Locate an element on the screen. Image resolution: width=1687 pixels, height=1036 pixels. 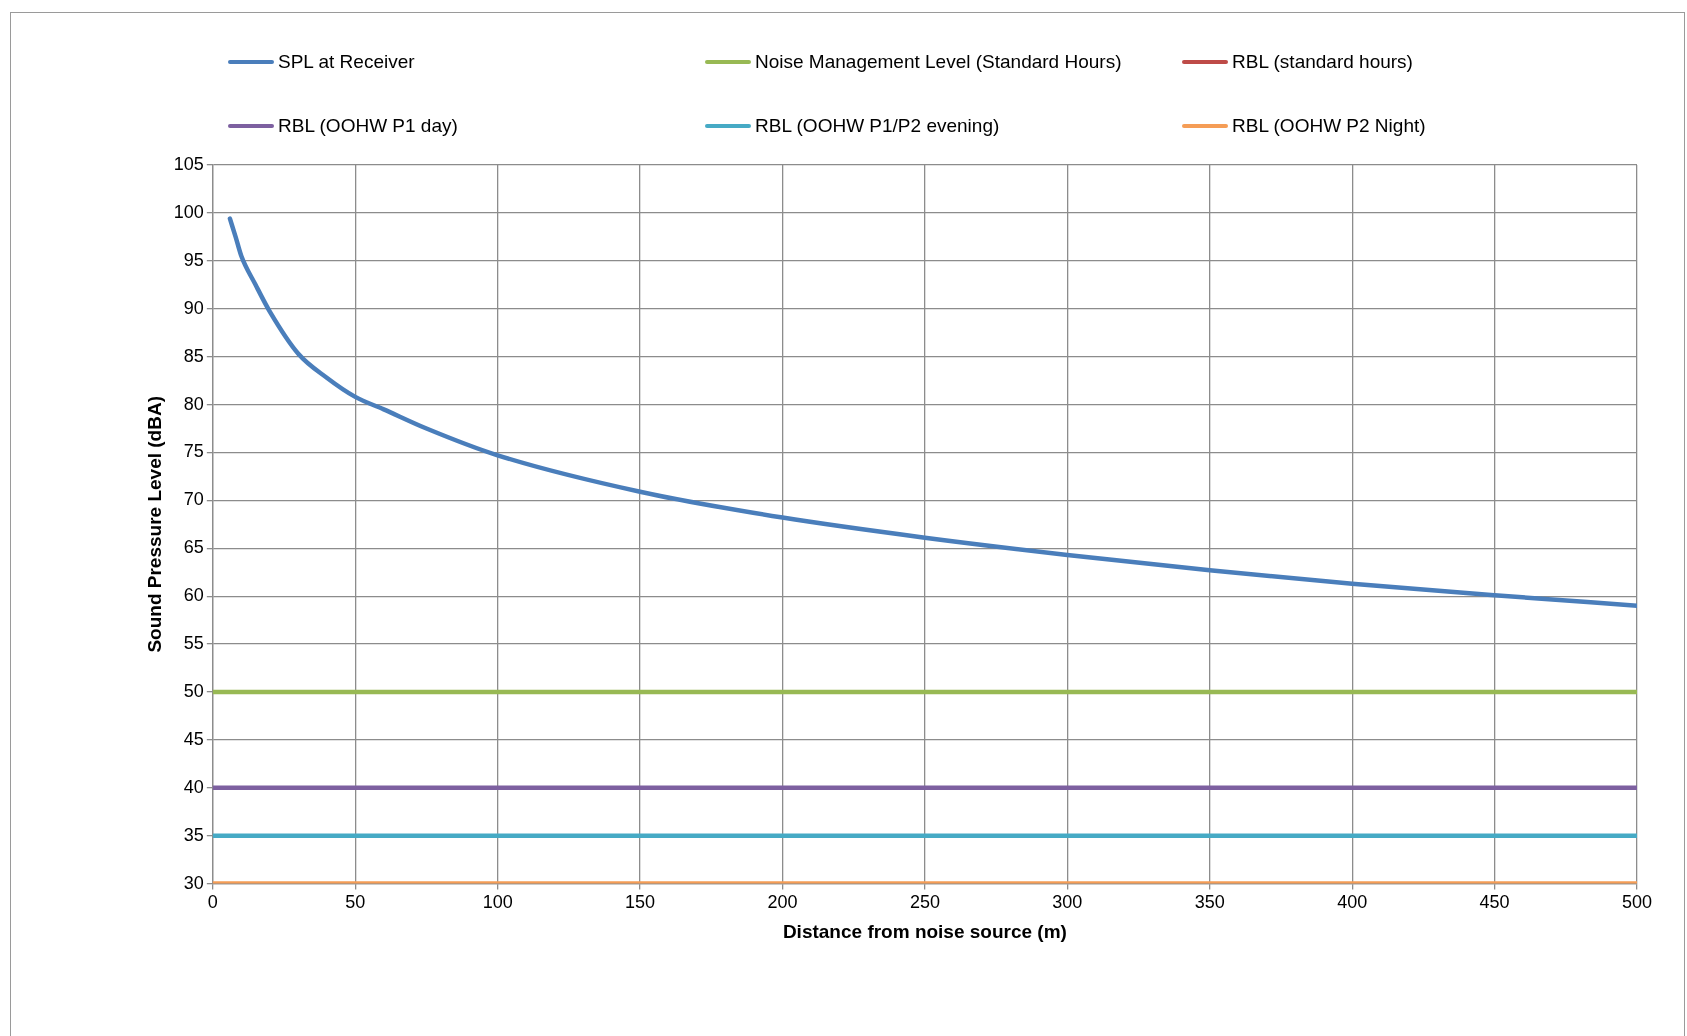
legend-label: RBL (OOHW P2 Night) is located at coordinates (1329, 126).